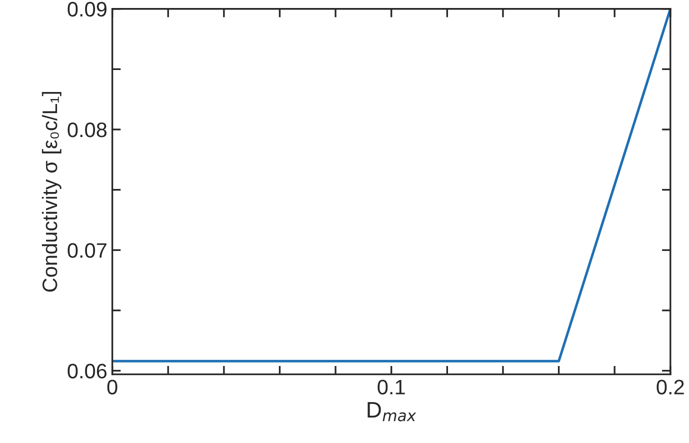 This screenshot has height=443, width=689. What do you see at coordinates (392, 412) in the screenshot?
I see `x-axis-title: D$_{max}$` at bounding box center [392, 412].